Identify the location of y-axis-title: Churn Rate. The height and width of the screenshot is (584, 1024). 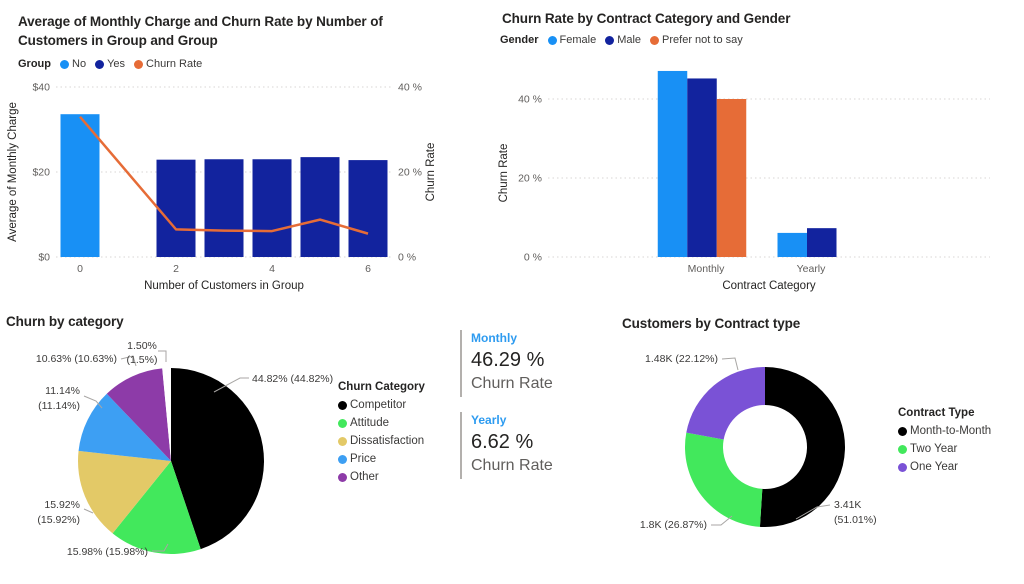
(504, 173).